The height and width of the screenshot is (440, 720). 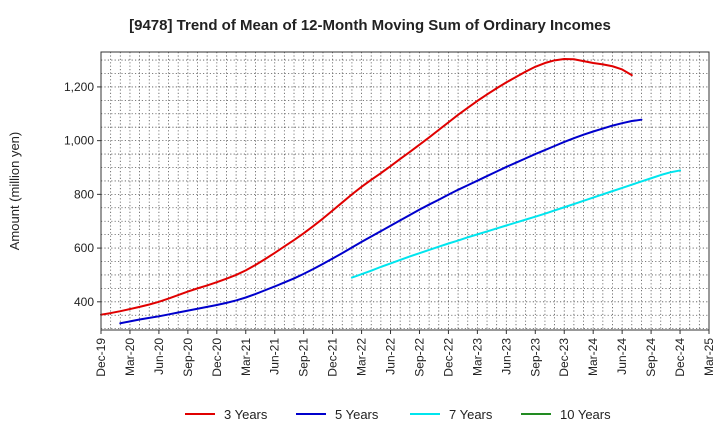 What do you see at coordinates (246, 357) in the screenshot?
I see `x-tick-label: Mar-21` at bounding box center [246, 357].